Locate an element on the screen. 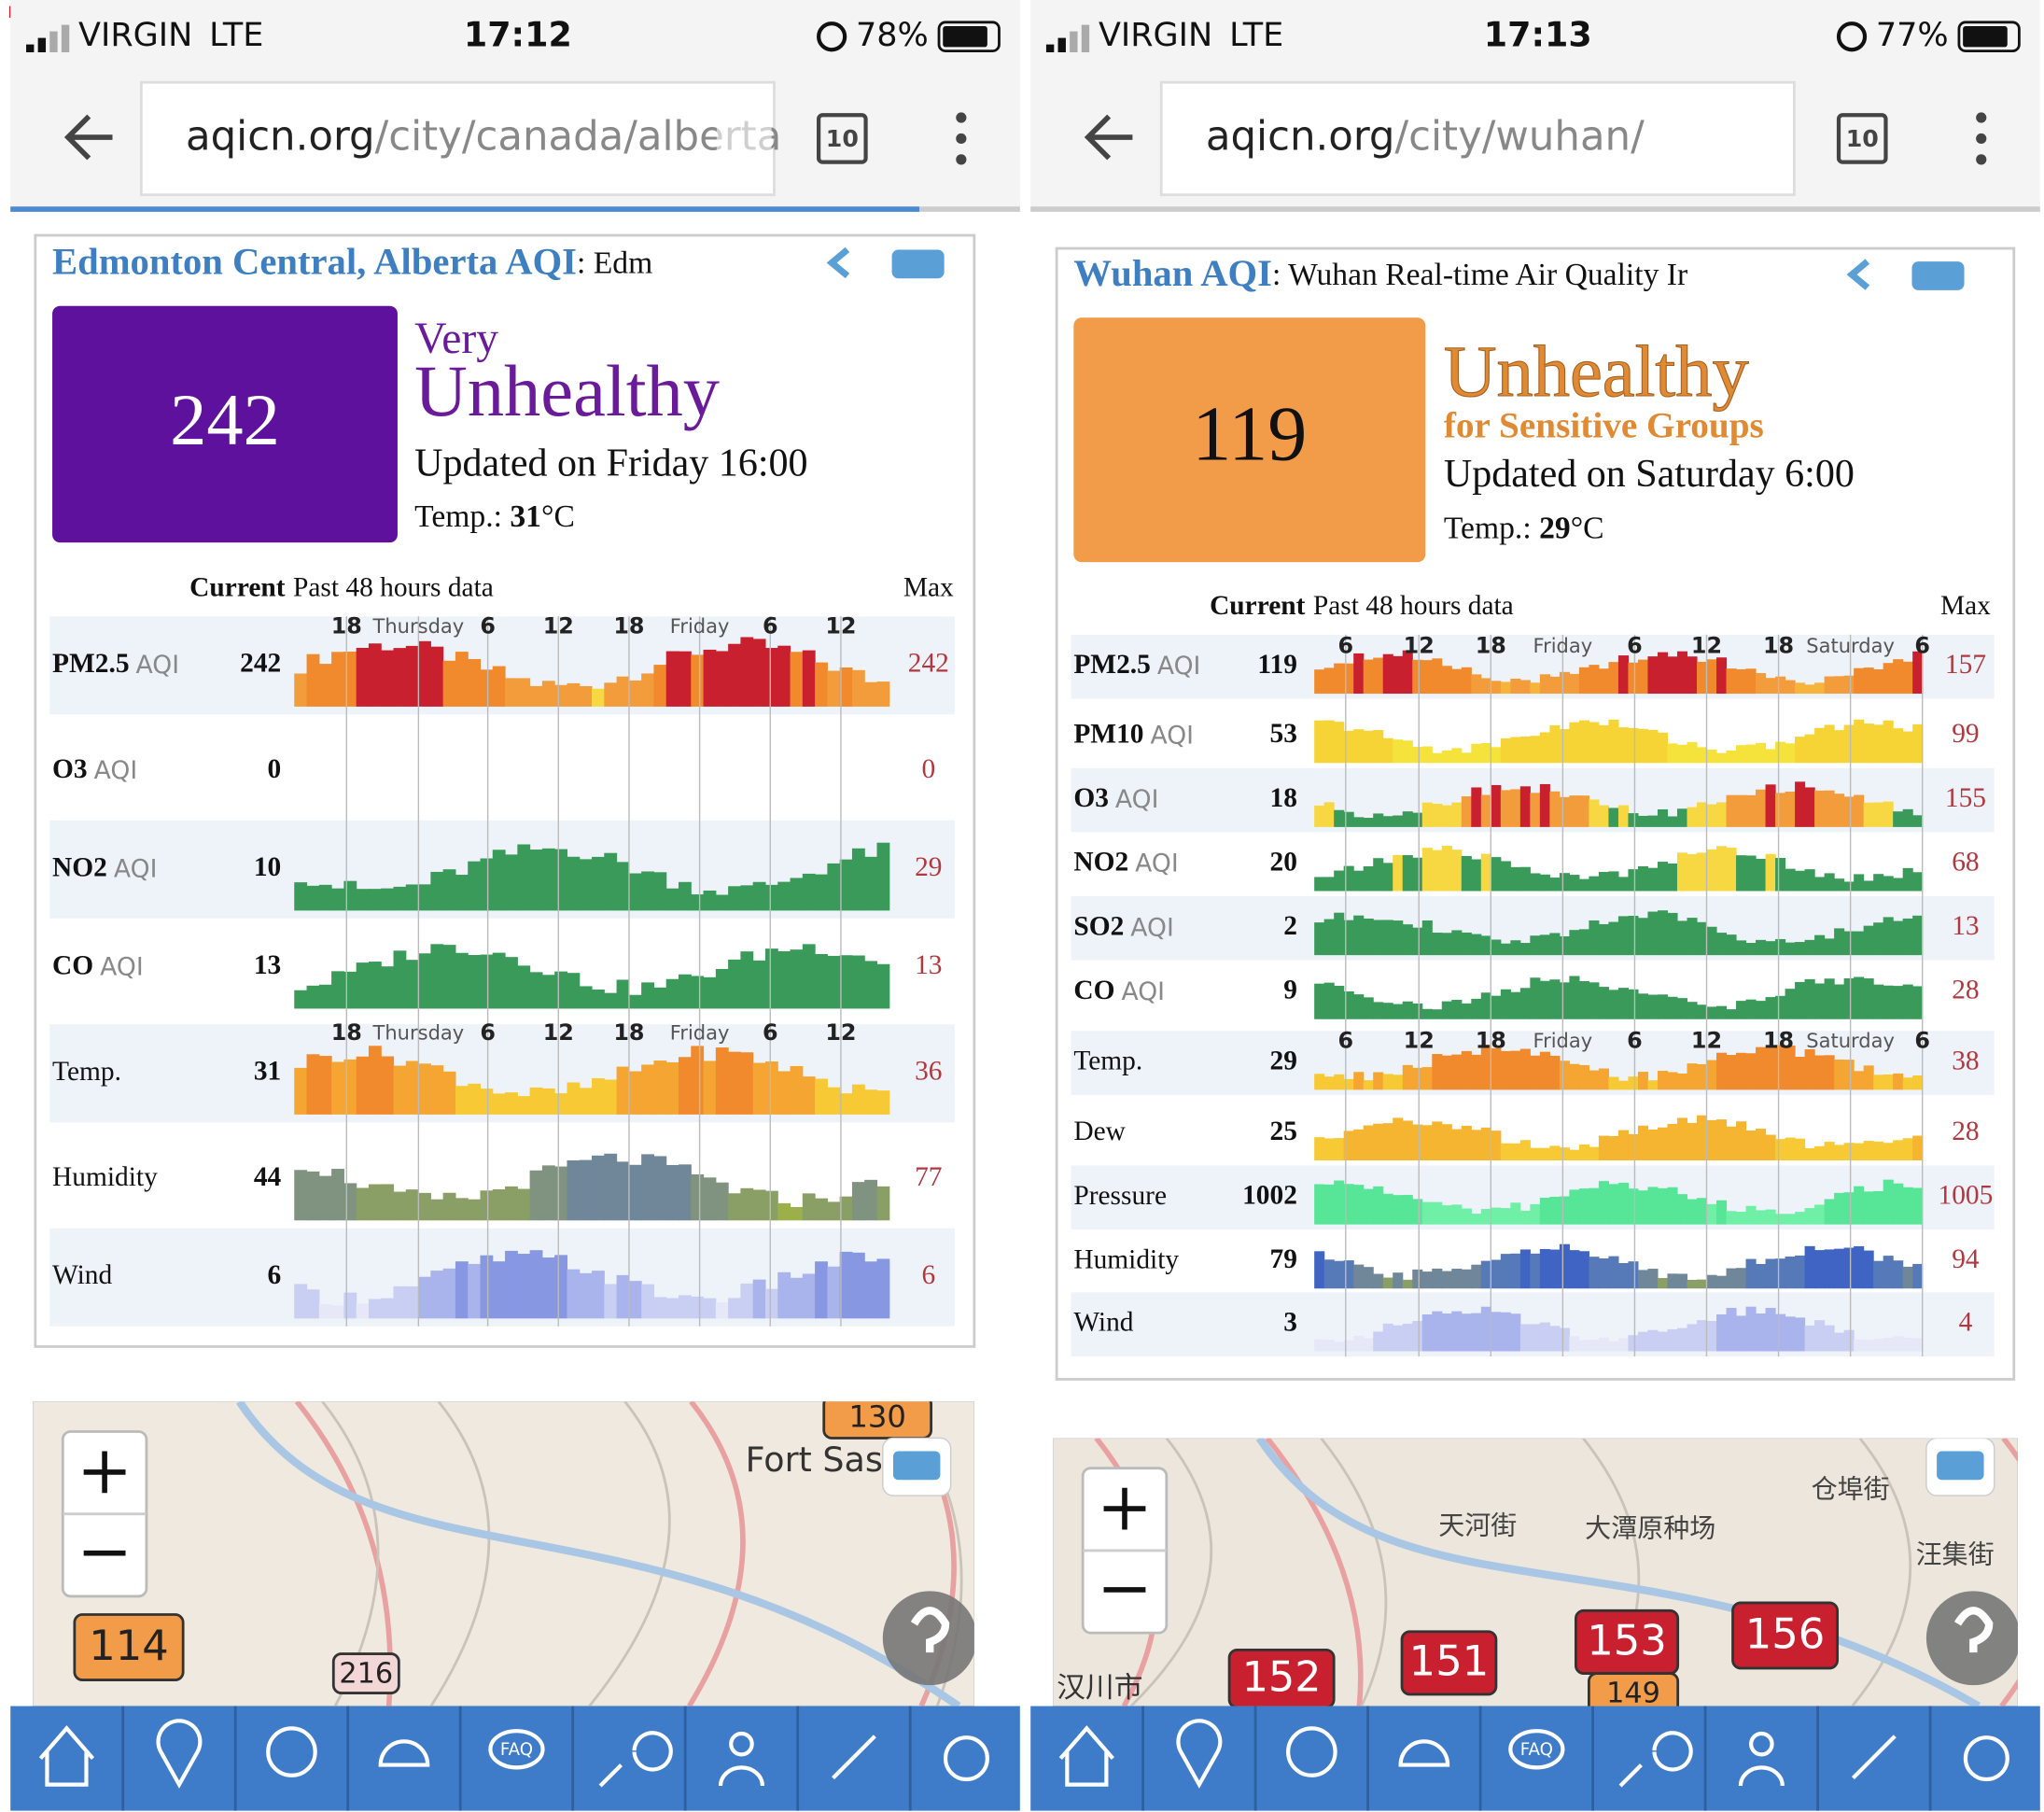  updated: Updated on Saturday 6:00 is located at coordinates (1649, 474).